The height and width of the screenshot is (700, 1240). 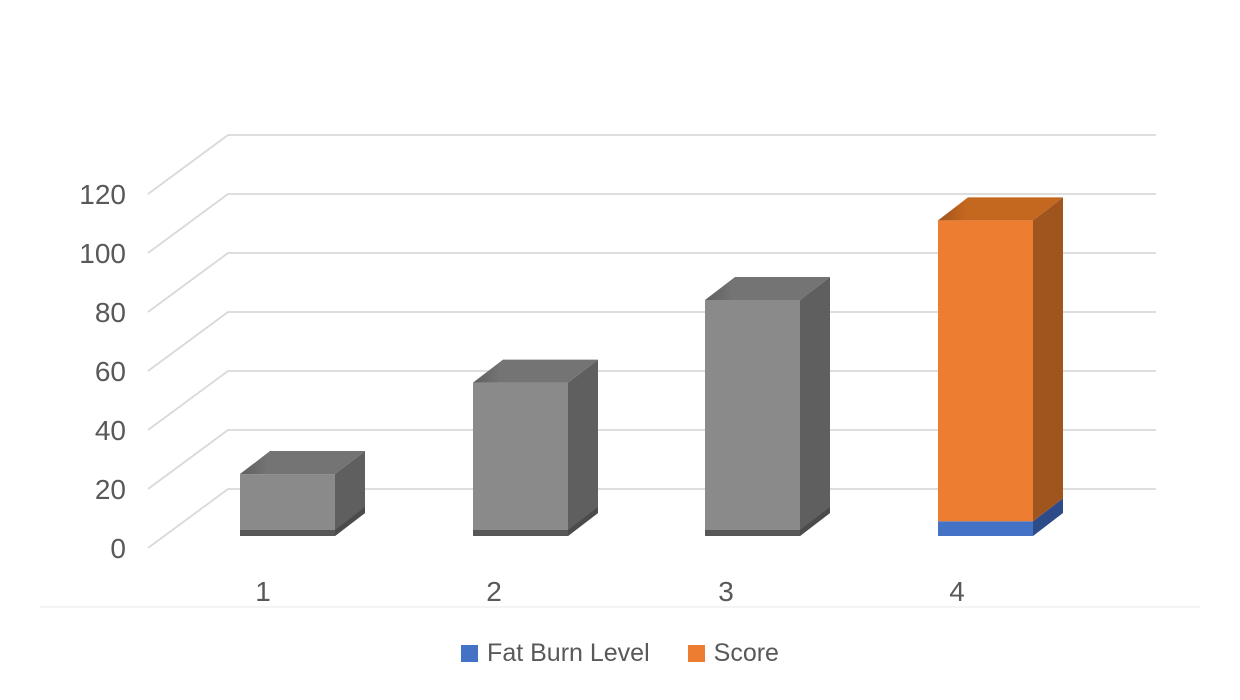 I want to click on legend: Fat Burn Level Score, so click(x=620, y=653).